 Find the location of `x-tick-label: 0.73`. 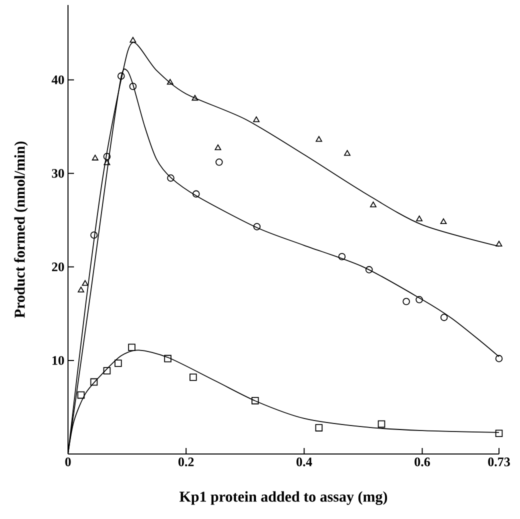

x-tick-label: 0.73 is located at coordinates (499, 462).